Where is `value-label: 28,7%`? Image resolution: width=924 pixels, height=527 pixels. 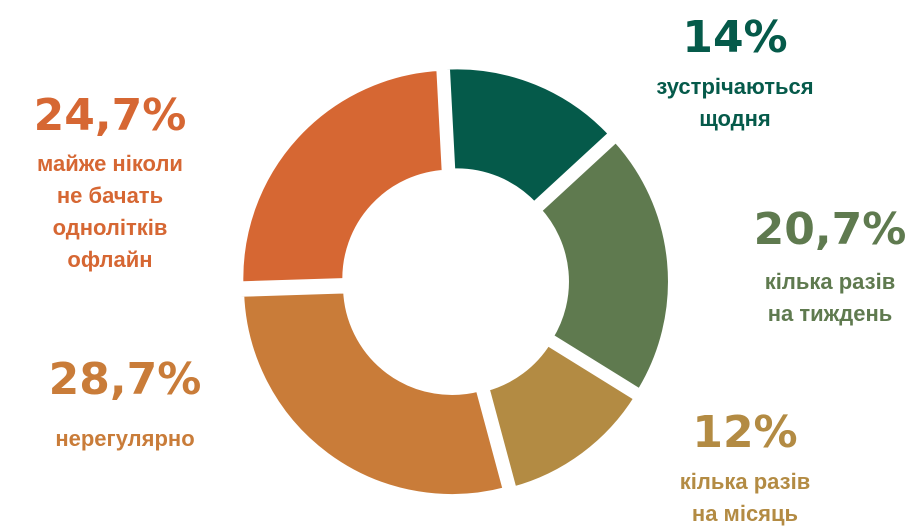
value-label: 28,7% is located at coordinates (125, 379).